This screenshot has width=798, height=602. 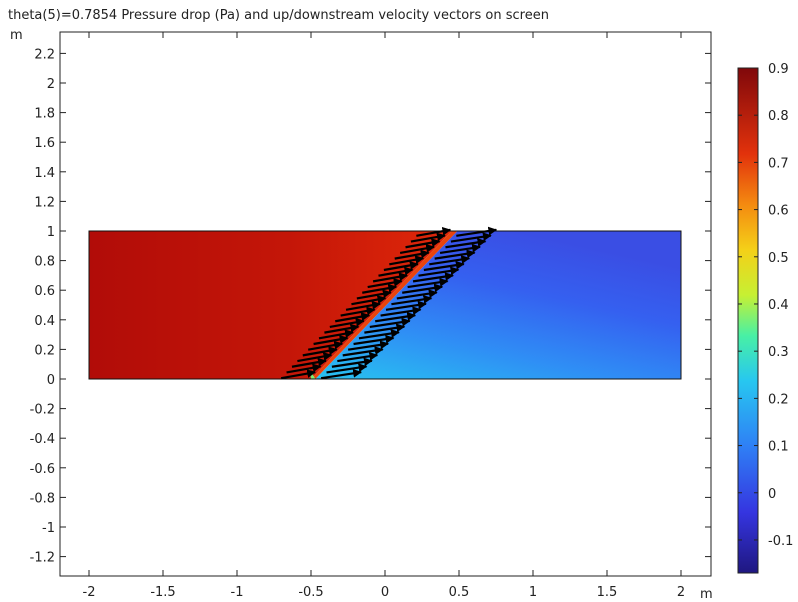 What do you see at coordinates (44, 173) in the screenshot?
I see `y-tick-label: 1.4` at bounding box center [44, 173].